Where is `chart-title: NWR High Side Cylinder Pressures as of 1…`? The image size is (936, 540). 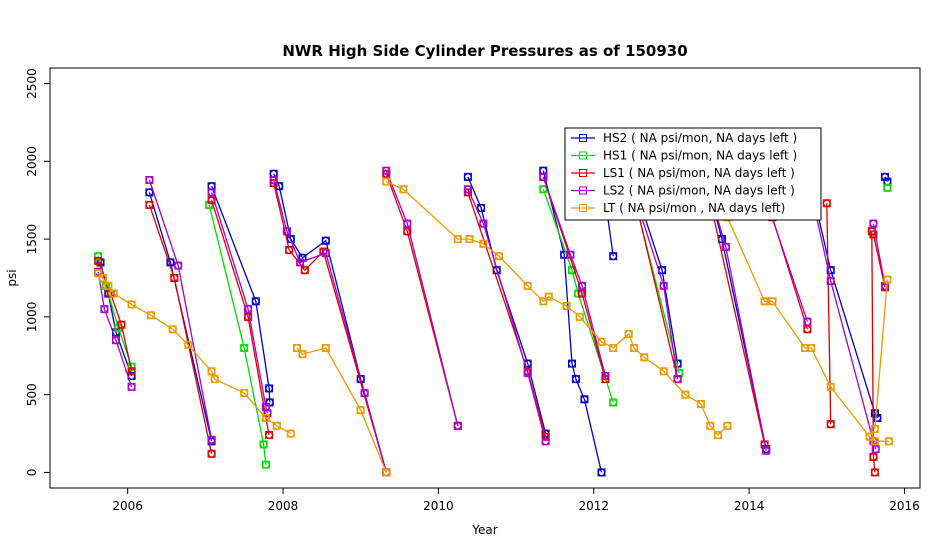
chart-title: NWR High Side Cylinder Pressures as of 1… is located at coordinates (484, 51).